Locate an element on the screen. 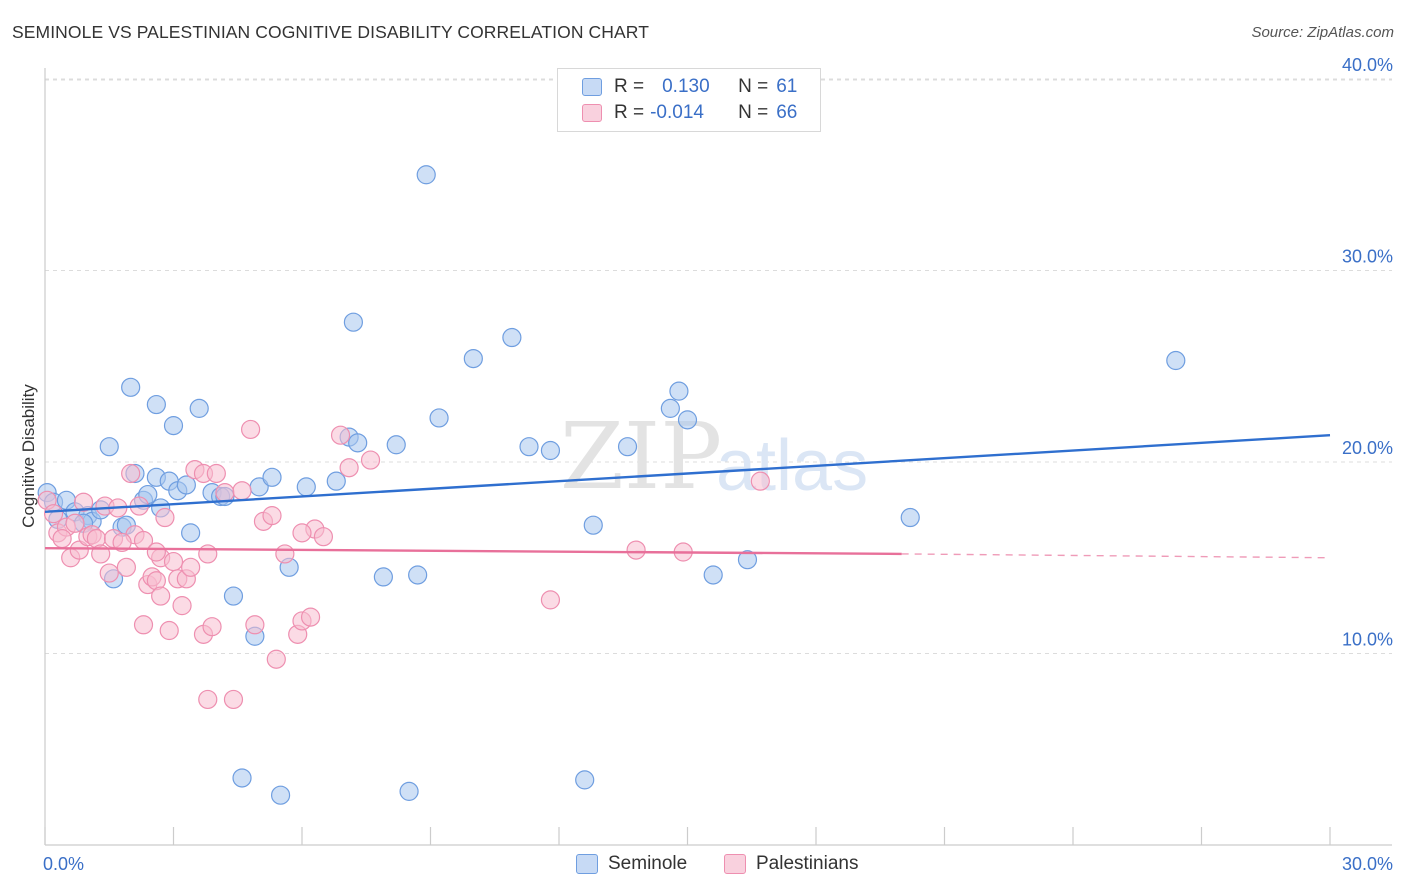 The height and width of the screenshot is (892, 1406). x-tick-label: 0.0% is located at coordinates (63, 864).